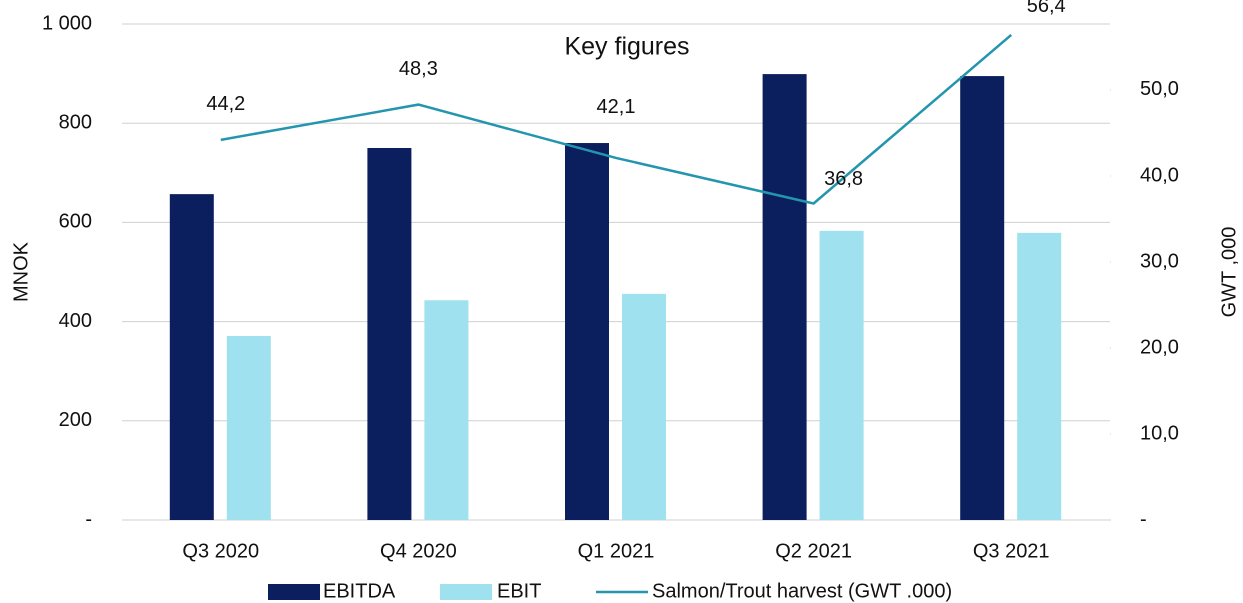  I want to click on y-tick-label: 800, so click(75, 122).